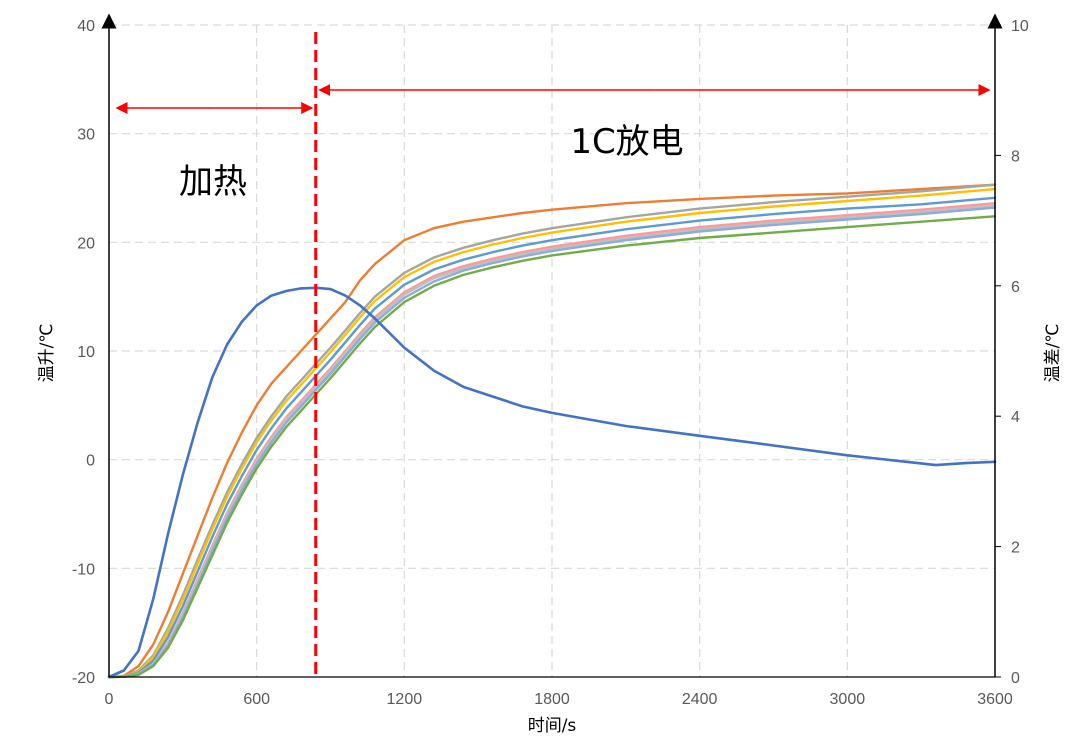 Image resolution: width=1080 pixels, height=751 pixels. Describe the element at coordinates (86, 135) in the screenshot. I see `y-left-tick-label: 30` at that location.